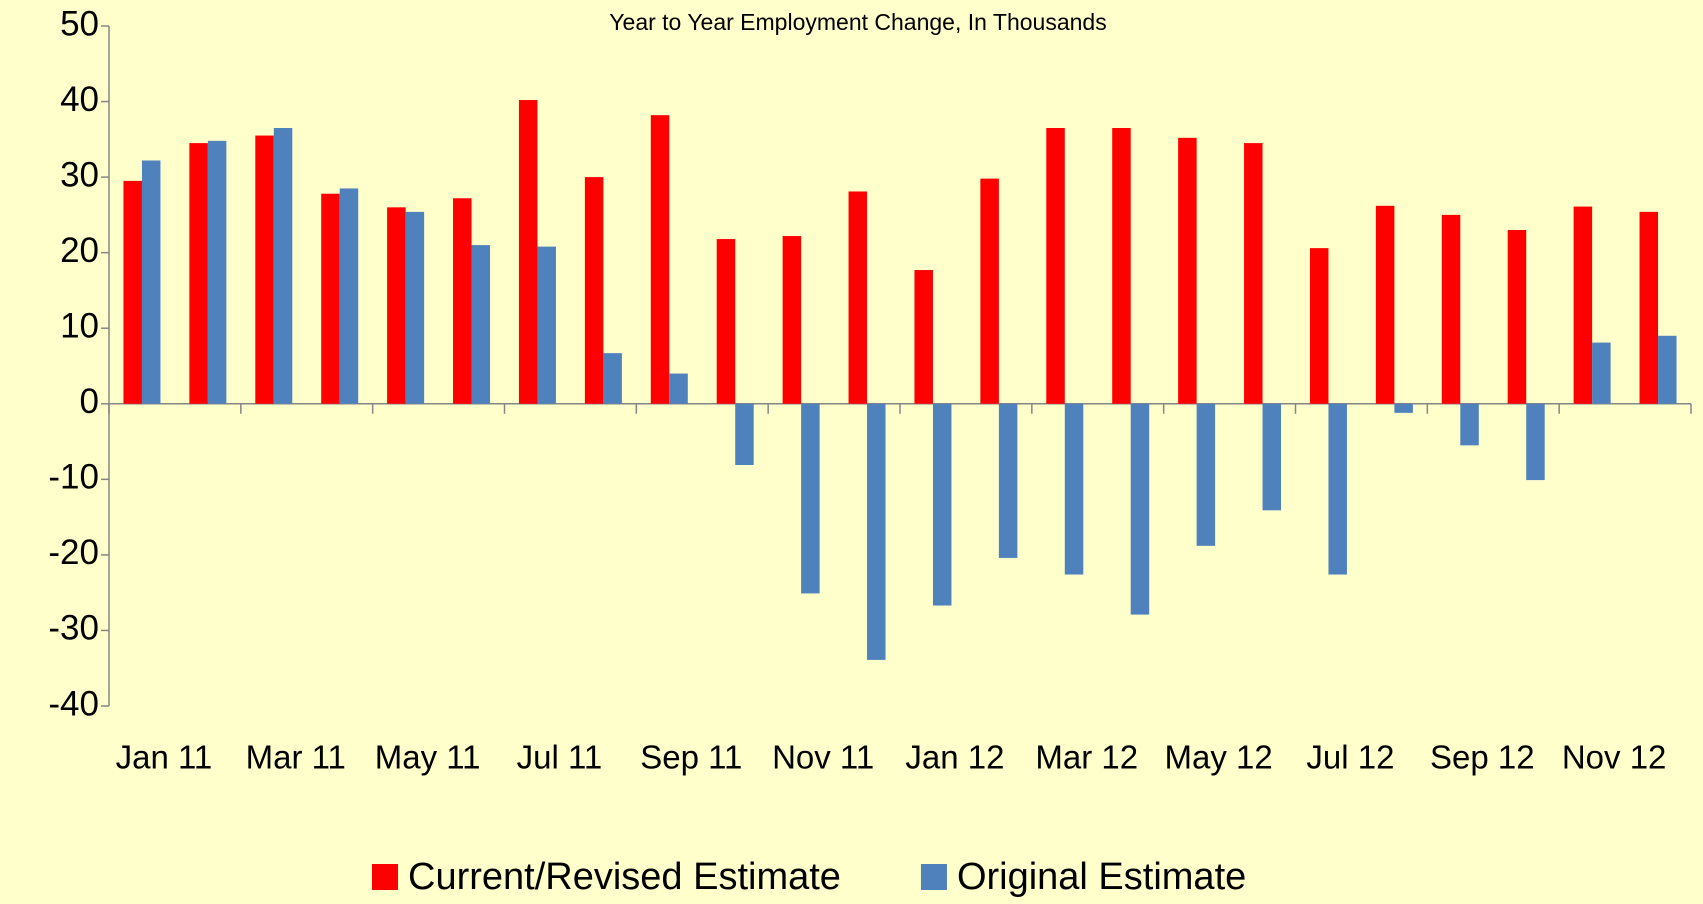 This screenshot has width=1703, height=904. Describe the element at coordinates (73, 628) in the screenshot. I see `y-tick-label: -30` at that location.